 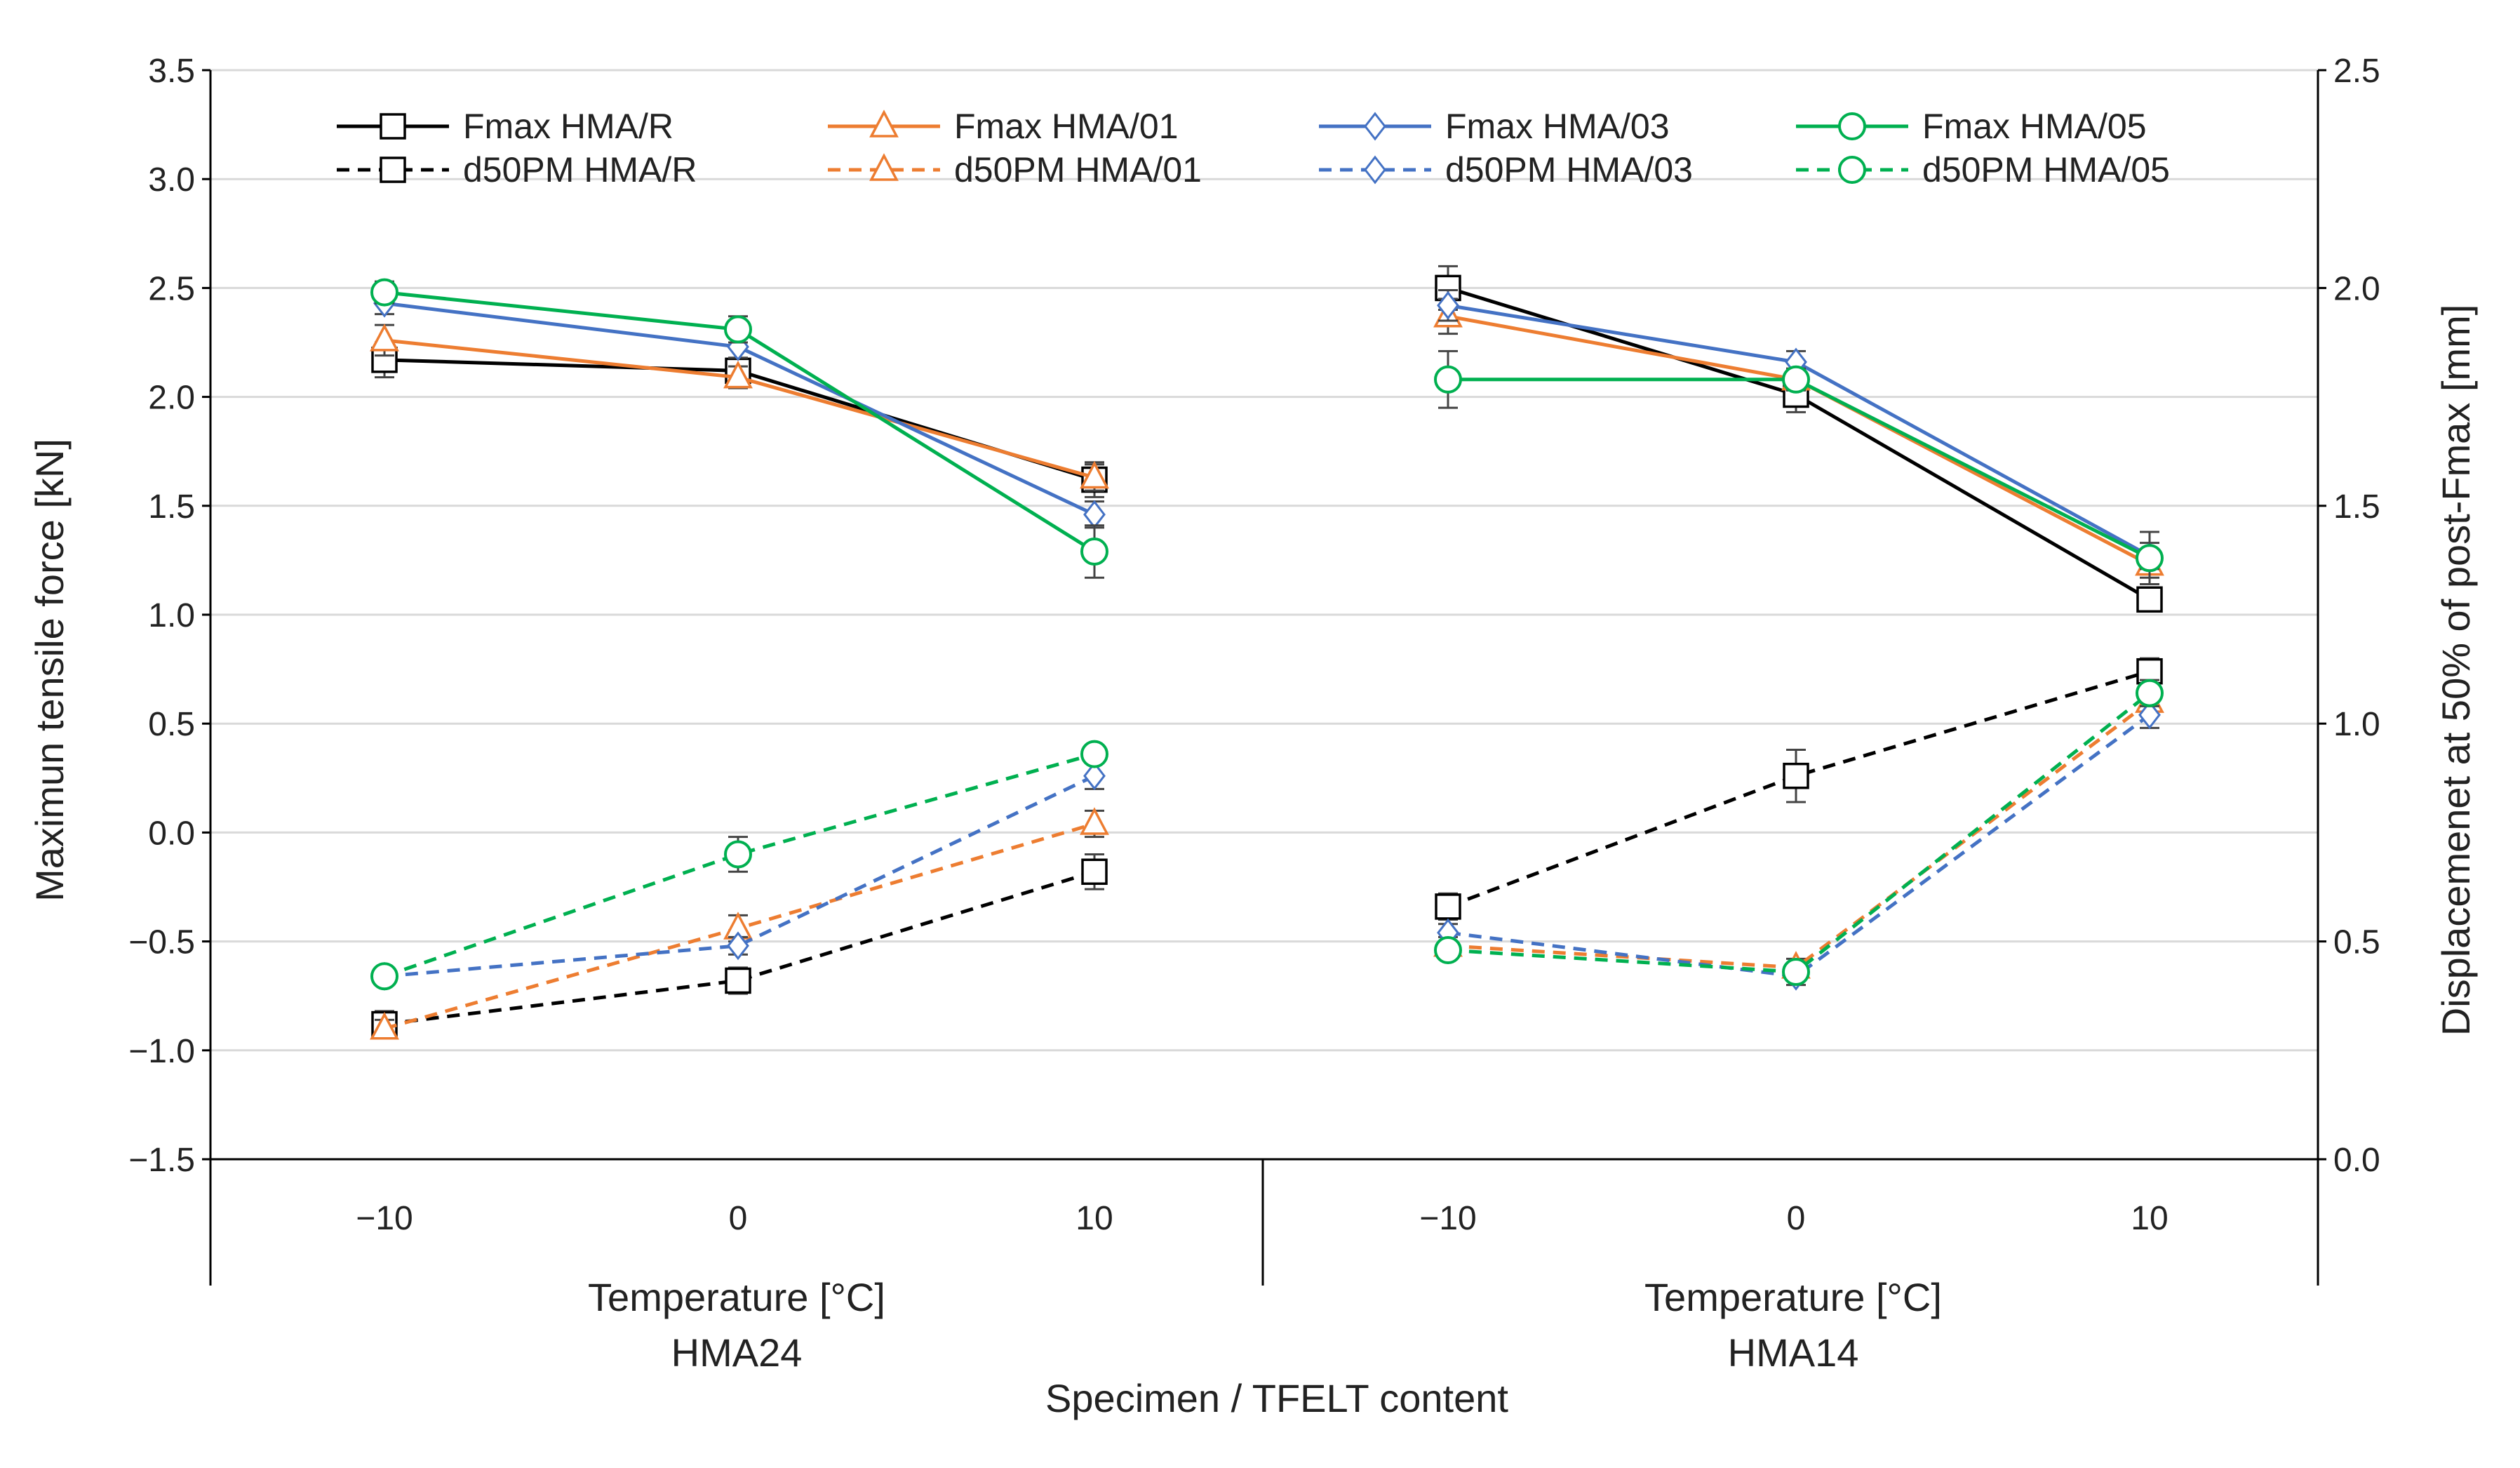 I want to click on y-tick-label-right: 0.5, so click(x=2356, y=942).